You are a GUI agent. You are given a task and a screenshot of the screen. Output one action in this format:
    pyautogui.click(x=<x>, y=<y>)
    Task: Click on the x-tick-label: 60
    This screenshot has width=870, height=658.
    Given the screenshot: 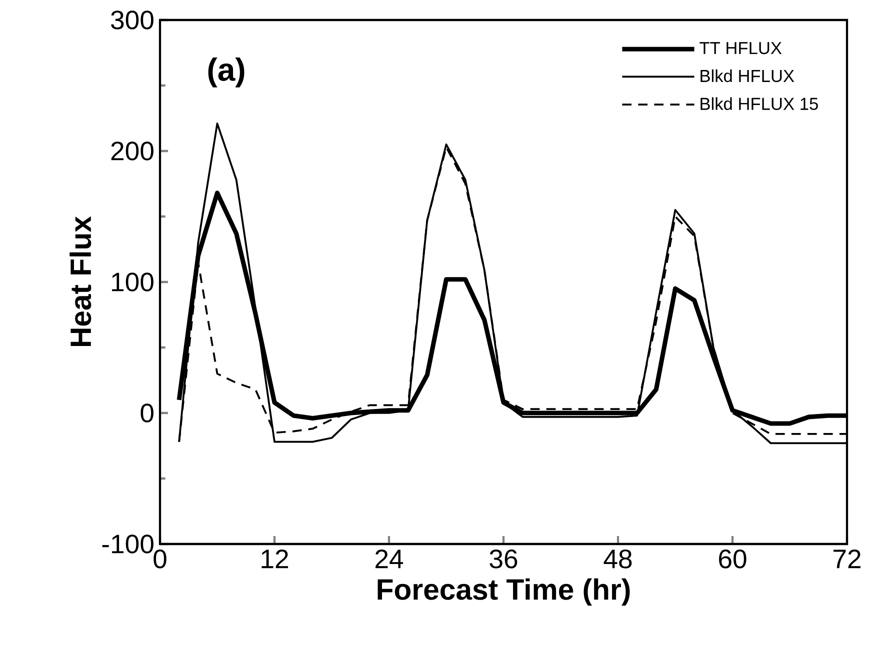 What is the action you would take?
    pyautogui.click(x=732, y=559)
    